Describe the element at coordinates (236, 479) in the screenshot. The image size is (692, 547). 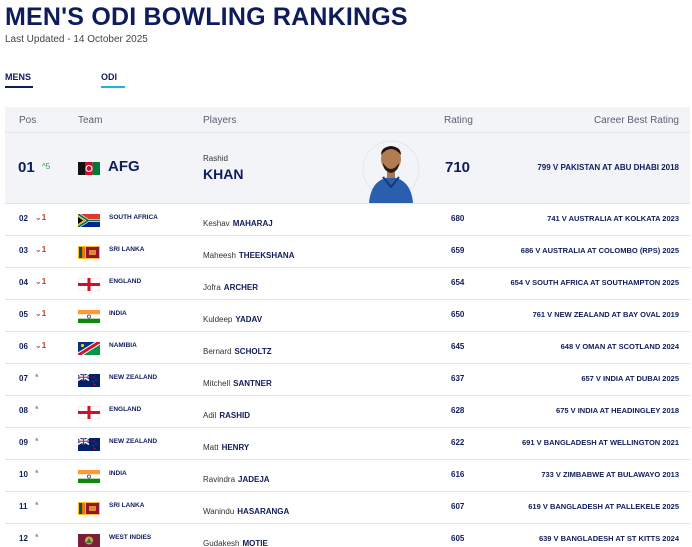
I see `player-name: Ravindra JADEJA` at that location.